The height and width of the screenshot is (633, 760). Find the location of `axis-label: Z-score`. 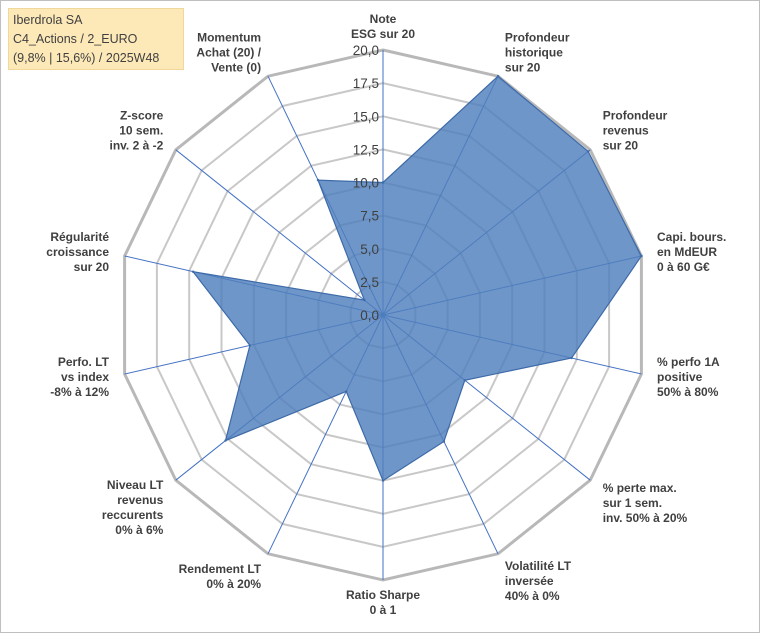

axis-label: Z-score is located at coordinates (142, 115).